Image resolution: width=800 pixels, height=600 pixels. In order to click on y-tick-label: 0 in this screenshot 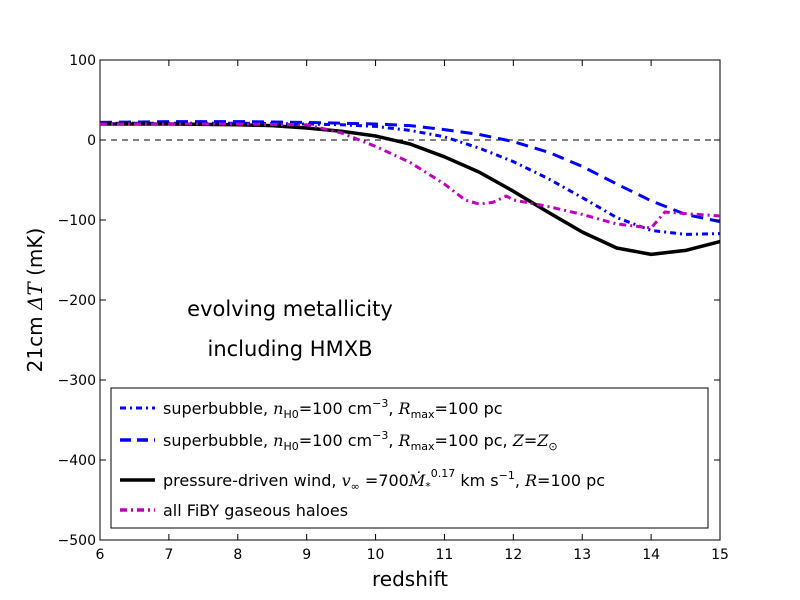, I will do `click(91, 141)`.